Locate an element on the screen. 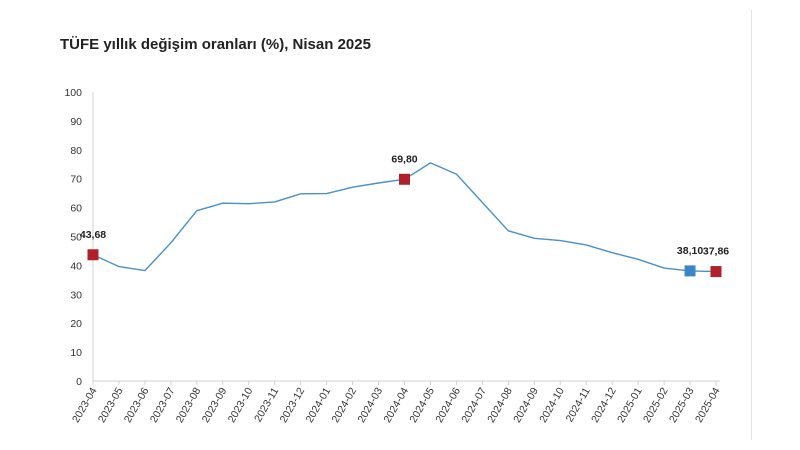  y-tick-label: 70 is located at coordinates (76, 180).